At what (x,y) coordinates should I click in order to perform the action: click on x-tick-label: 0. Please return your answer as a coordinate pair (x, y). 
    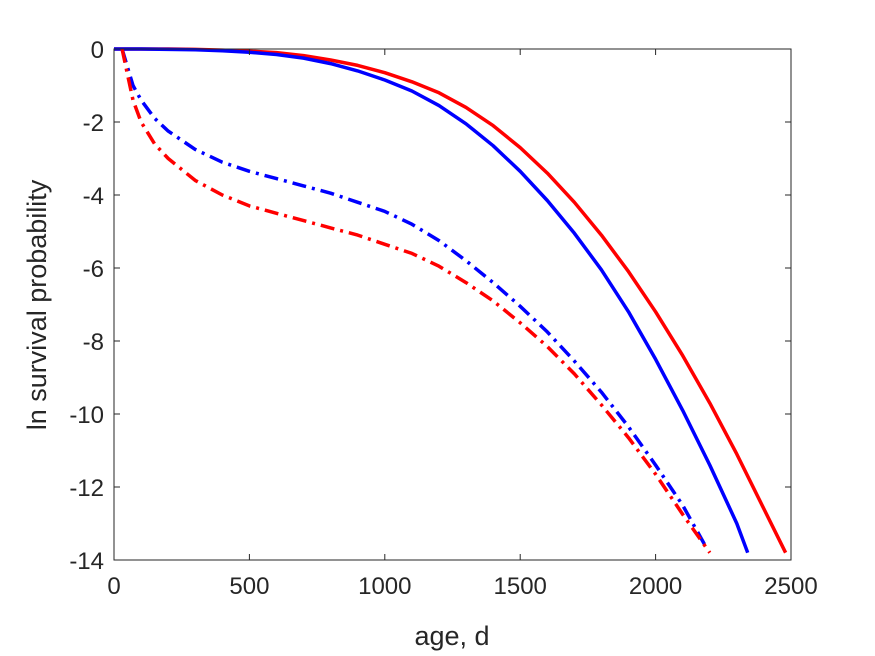
    Looking at the image, I should click on (113, 586).